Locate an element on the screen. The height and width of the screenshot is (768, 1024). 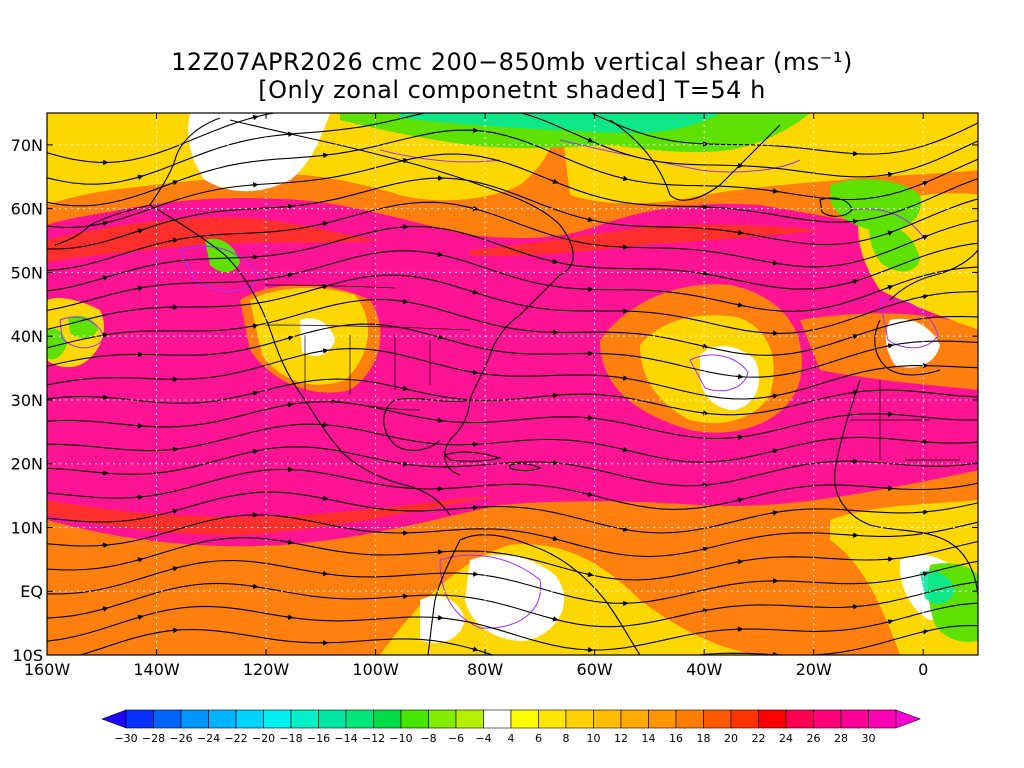
x-tick-label: 0 is located at coordinates (923, 669).